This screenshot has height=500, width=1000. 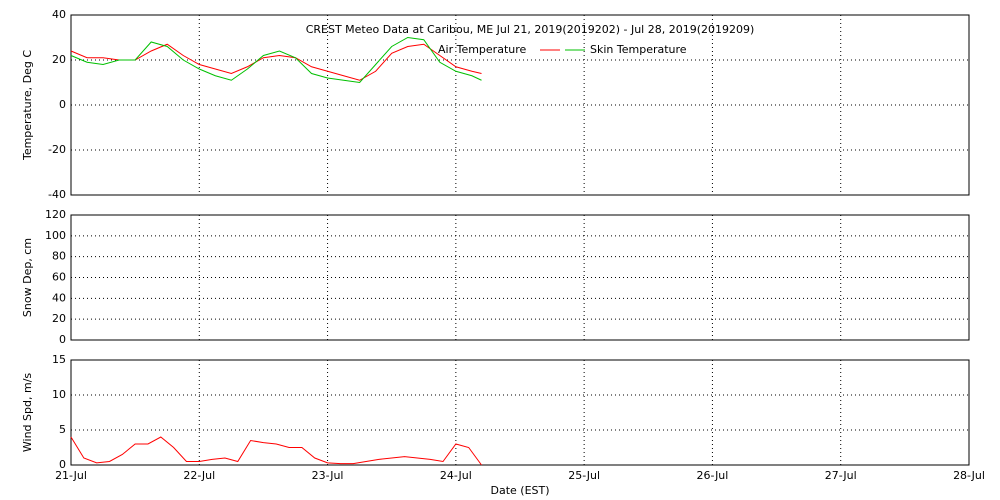 I want to click on x-tick-label: 23-Jul, so click(x=328, y=475).